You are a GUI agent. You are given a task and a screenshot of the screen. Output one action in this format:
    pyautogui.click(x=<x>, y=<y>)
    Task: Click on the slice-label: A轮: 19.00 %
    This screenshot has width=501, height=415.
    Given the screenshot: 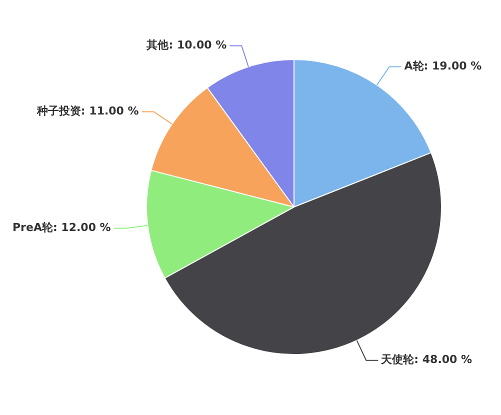 What is the action you would take?
    pyautogui.click(x=443, y=66)
    